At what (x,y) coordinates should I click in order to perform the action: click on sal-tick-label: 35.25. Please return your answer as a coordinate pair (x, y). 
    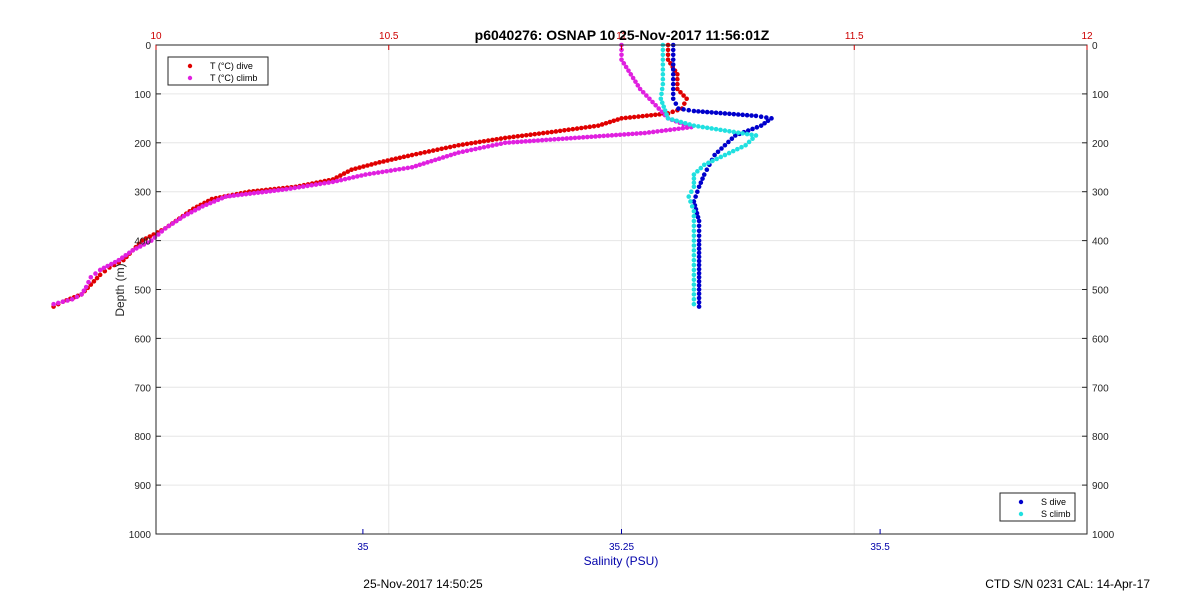
    Looking at the image, I should click on (621, 547).